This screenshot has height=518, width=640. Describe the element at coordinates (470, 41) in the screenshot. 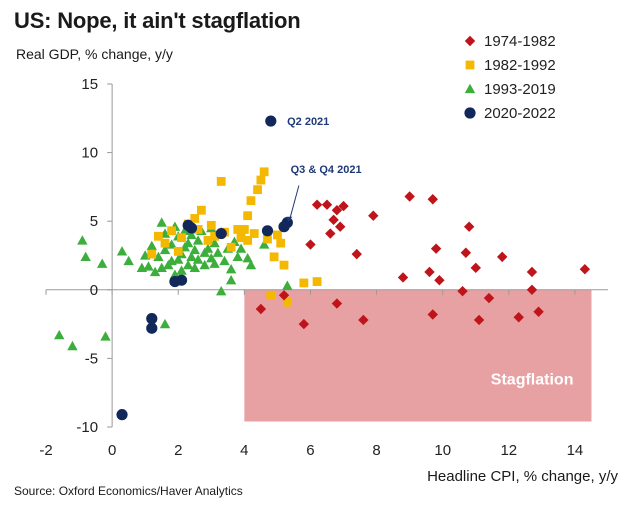

I see `legend-marker-diamond` at that location.